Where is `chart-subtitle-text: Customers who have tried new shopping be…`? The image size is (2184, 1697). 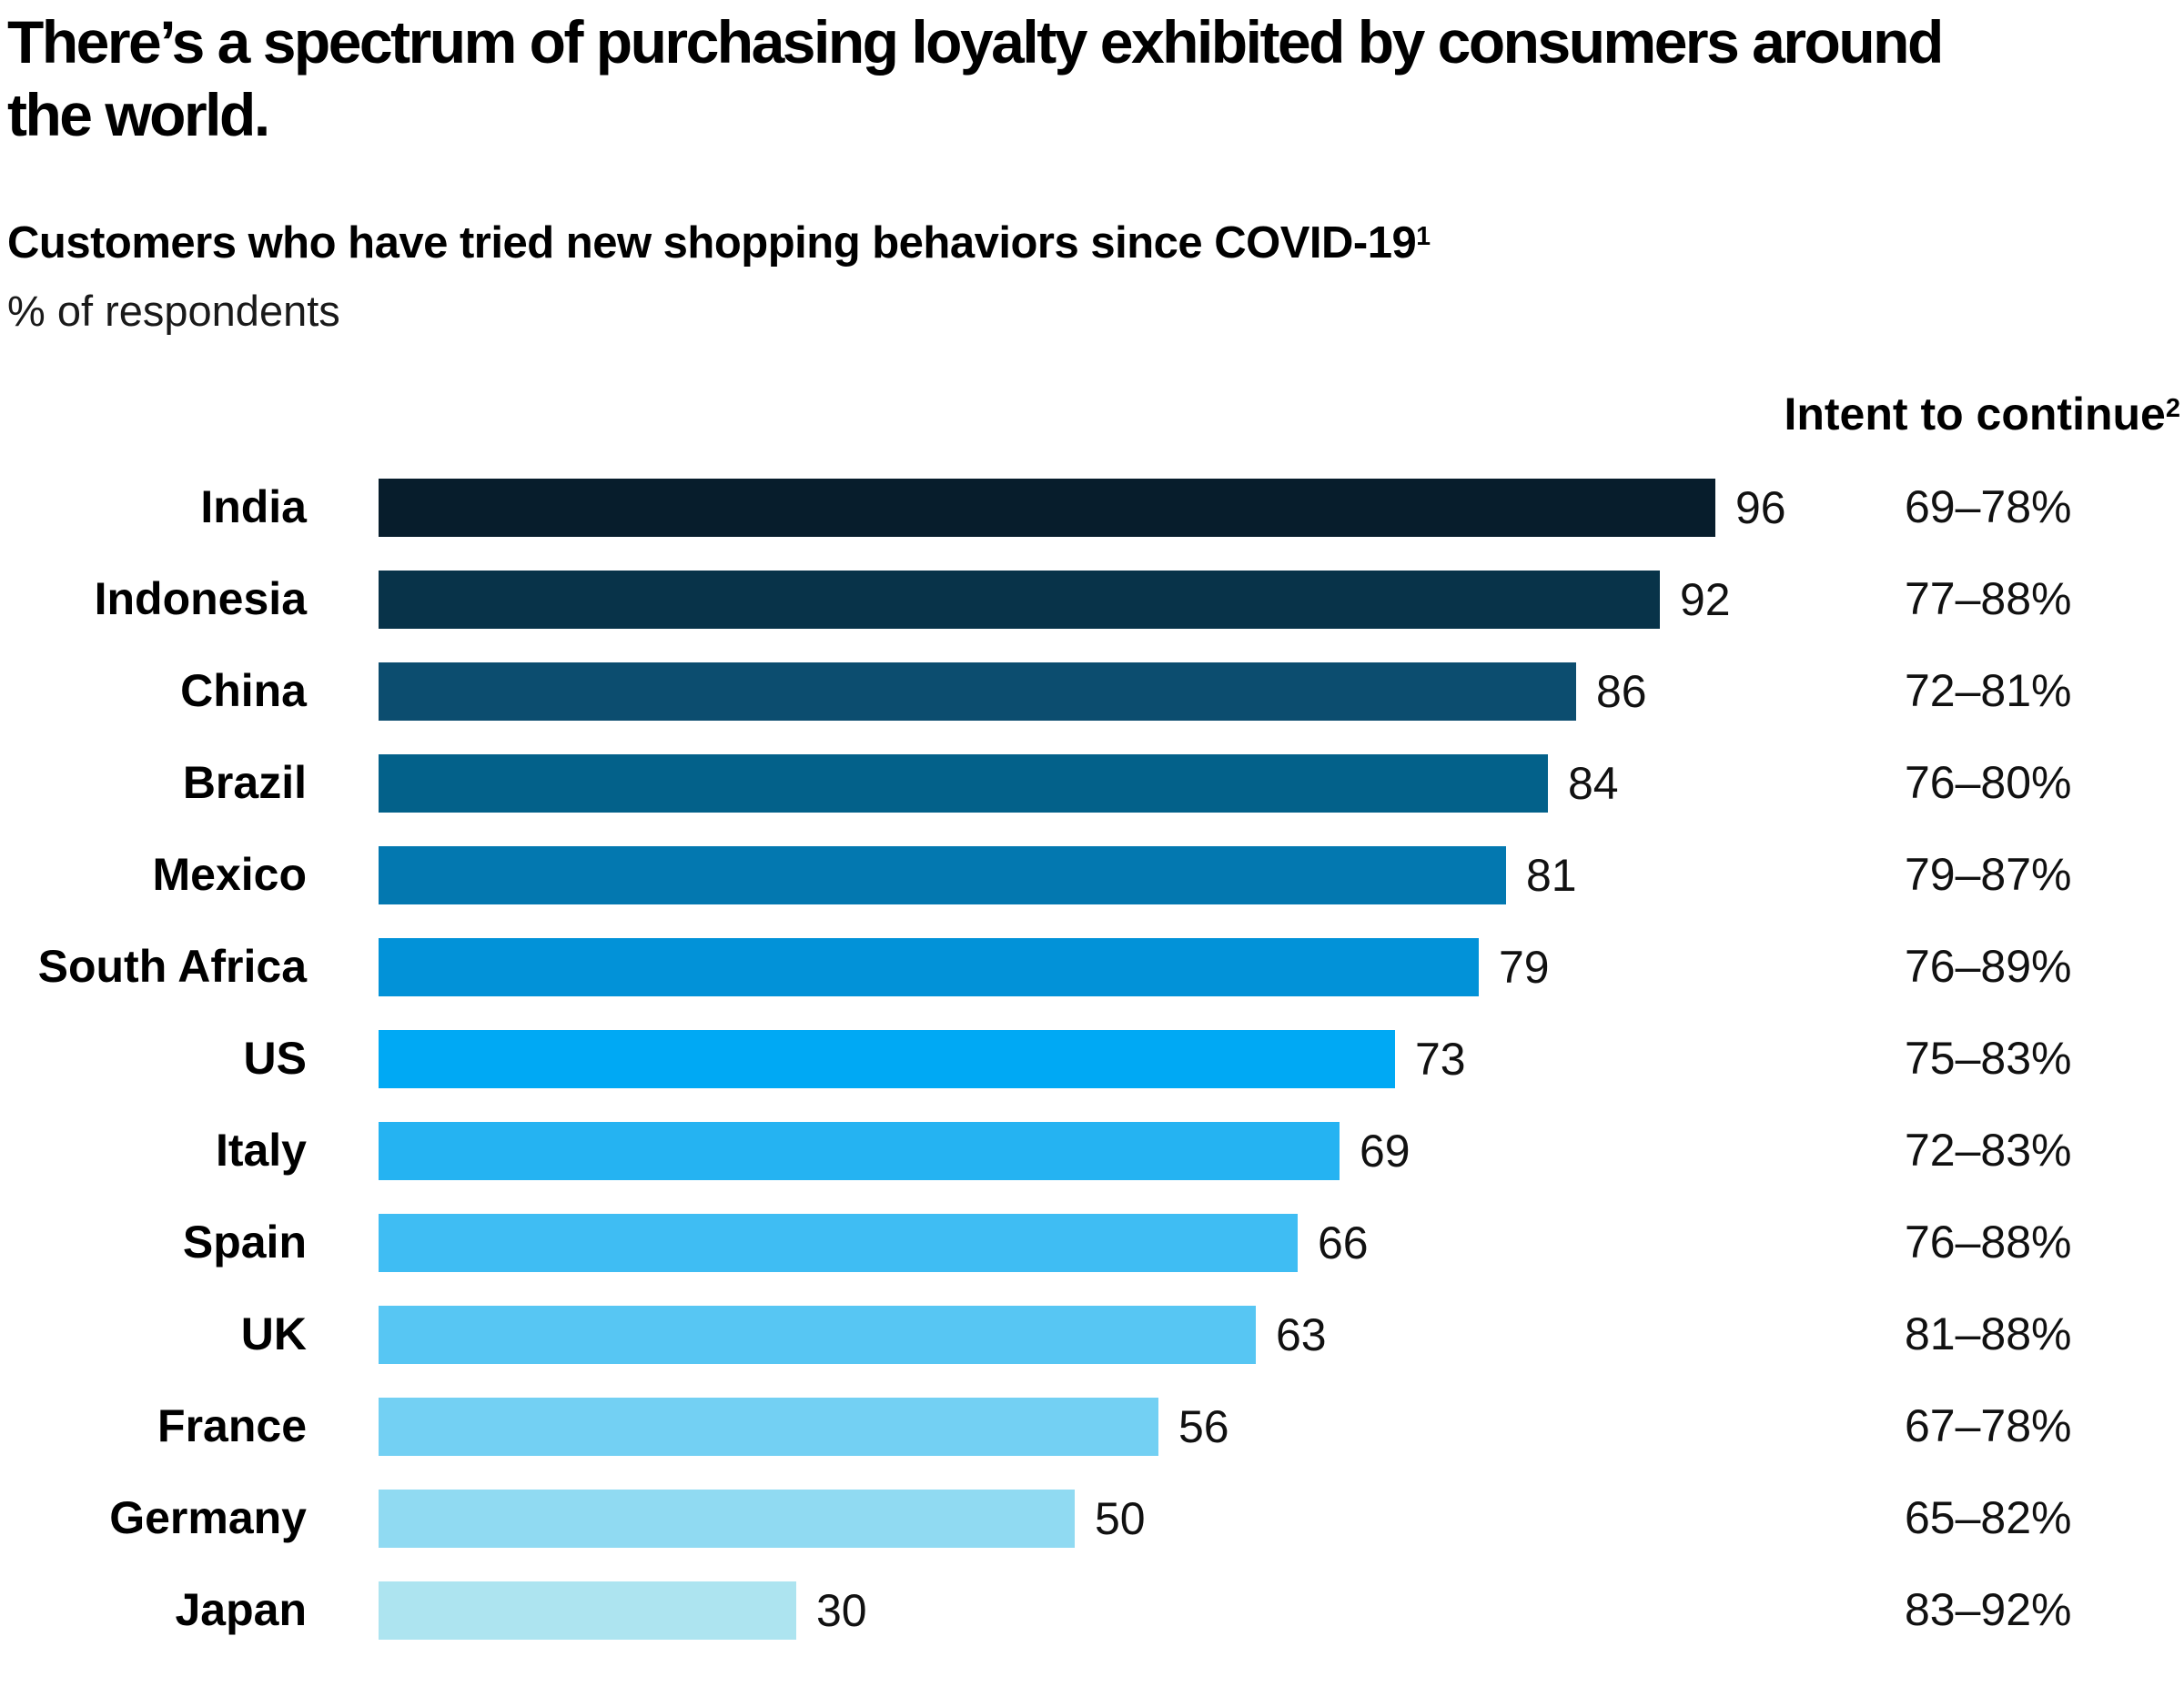
chart-subtitle-text: Customers who have tried new shopping be… is located at coordinates (712, 243).